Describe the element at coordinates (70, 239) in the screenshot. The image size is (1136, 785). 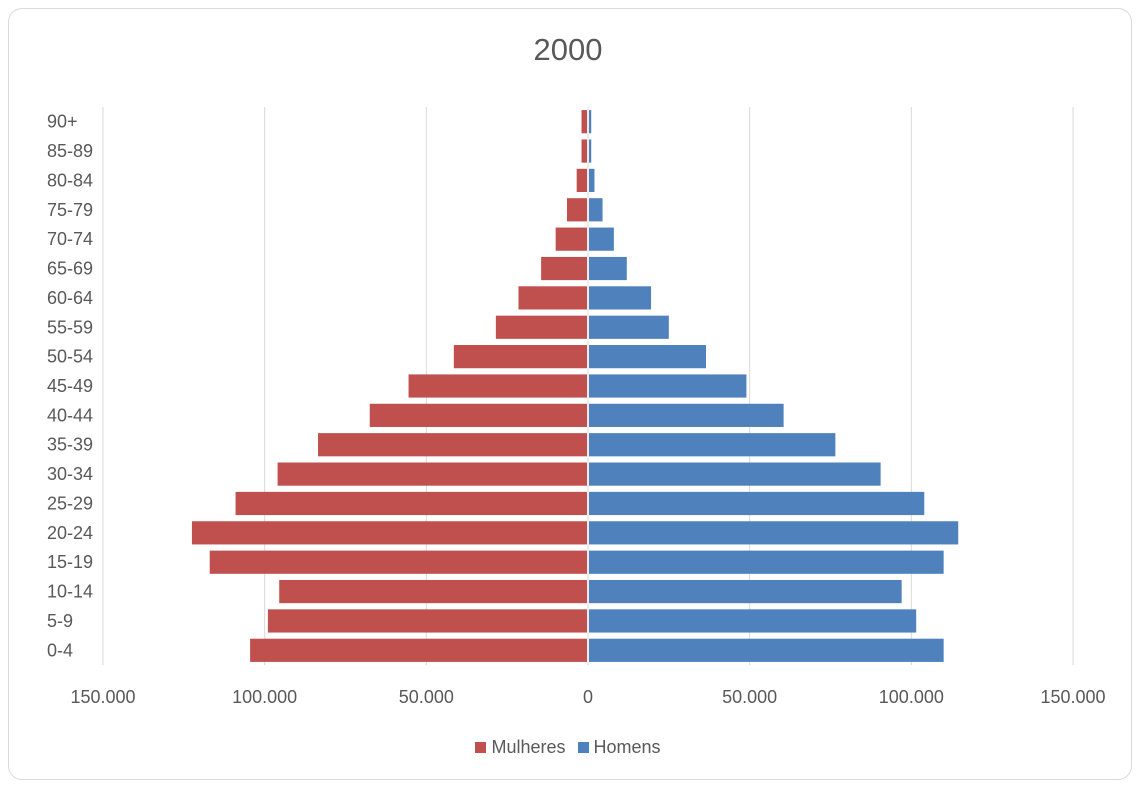
I see `category-label: 70-74` at that location.